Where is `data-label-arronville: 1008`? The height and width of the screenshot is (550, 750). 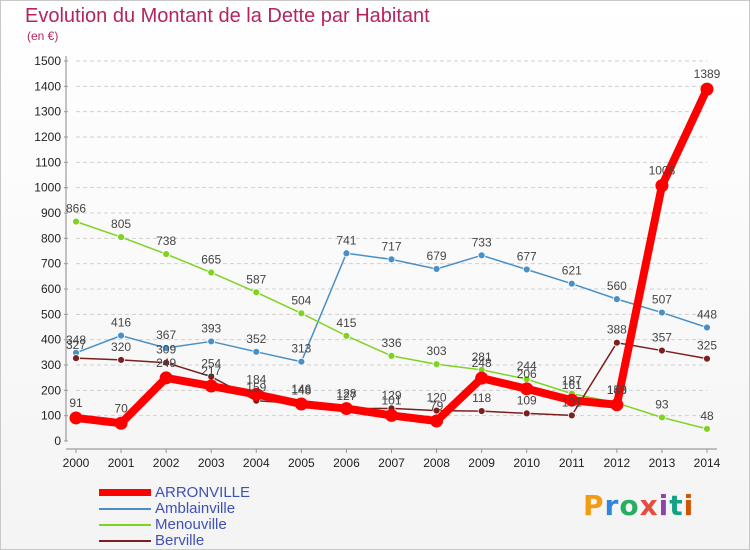 data-label-arronville: 1008 is located at coordinates (662, 171).